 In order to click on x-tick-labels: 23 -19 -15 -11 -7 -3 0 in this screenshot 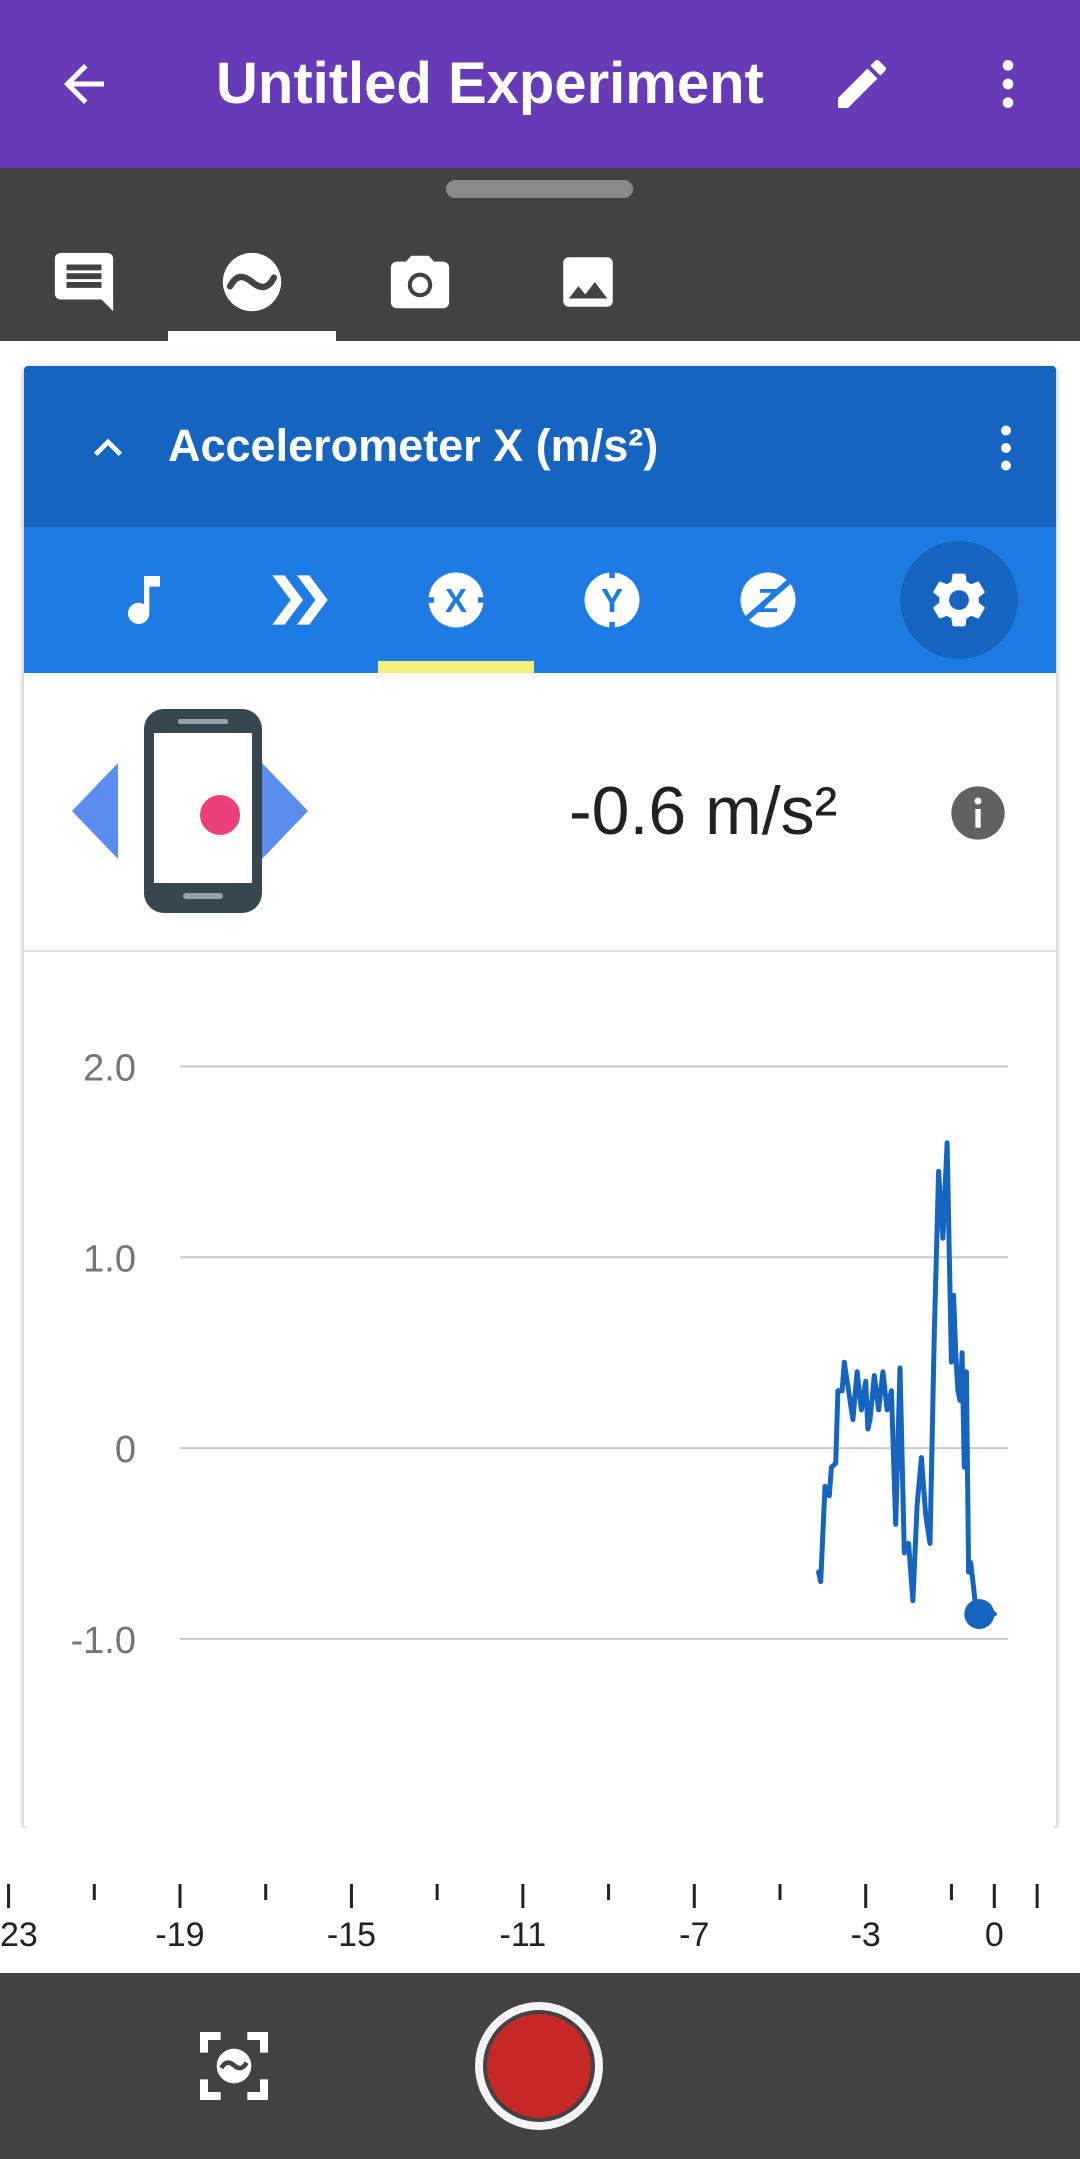, I will do `click(502, 1935)`.